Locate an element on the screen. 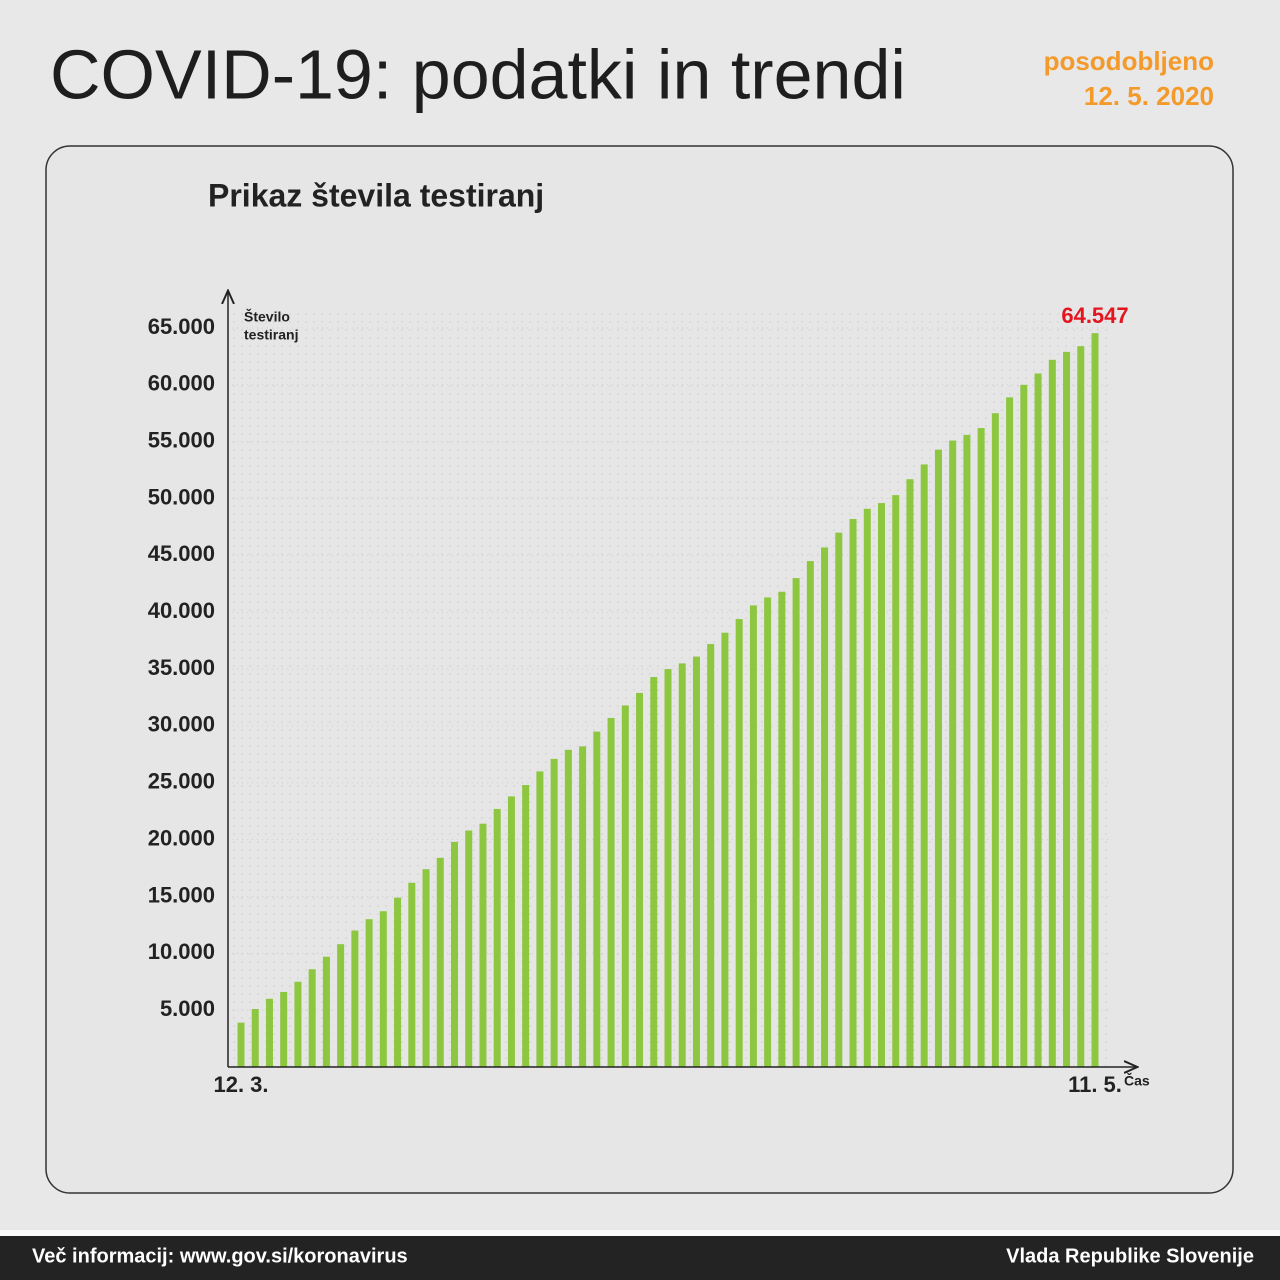  y-tick-label: 30.000 is located at coordinates (181, 724).